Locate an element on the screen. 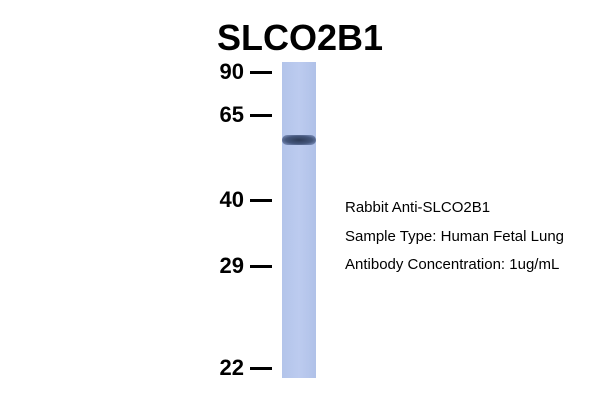  marker-label: 90 is located at coordinates (231, 71).